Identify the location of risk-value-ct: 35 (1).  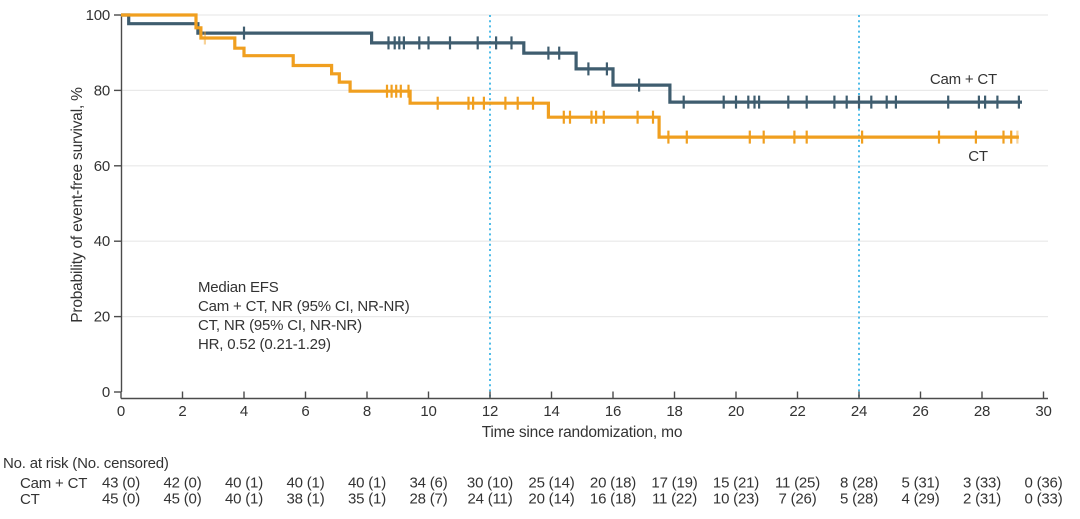
(367, 499).